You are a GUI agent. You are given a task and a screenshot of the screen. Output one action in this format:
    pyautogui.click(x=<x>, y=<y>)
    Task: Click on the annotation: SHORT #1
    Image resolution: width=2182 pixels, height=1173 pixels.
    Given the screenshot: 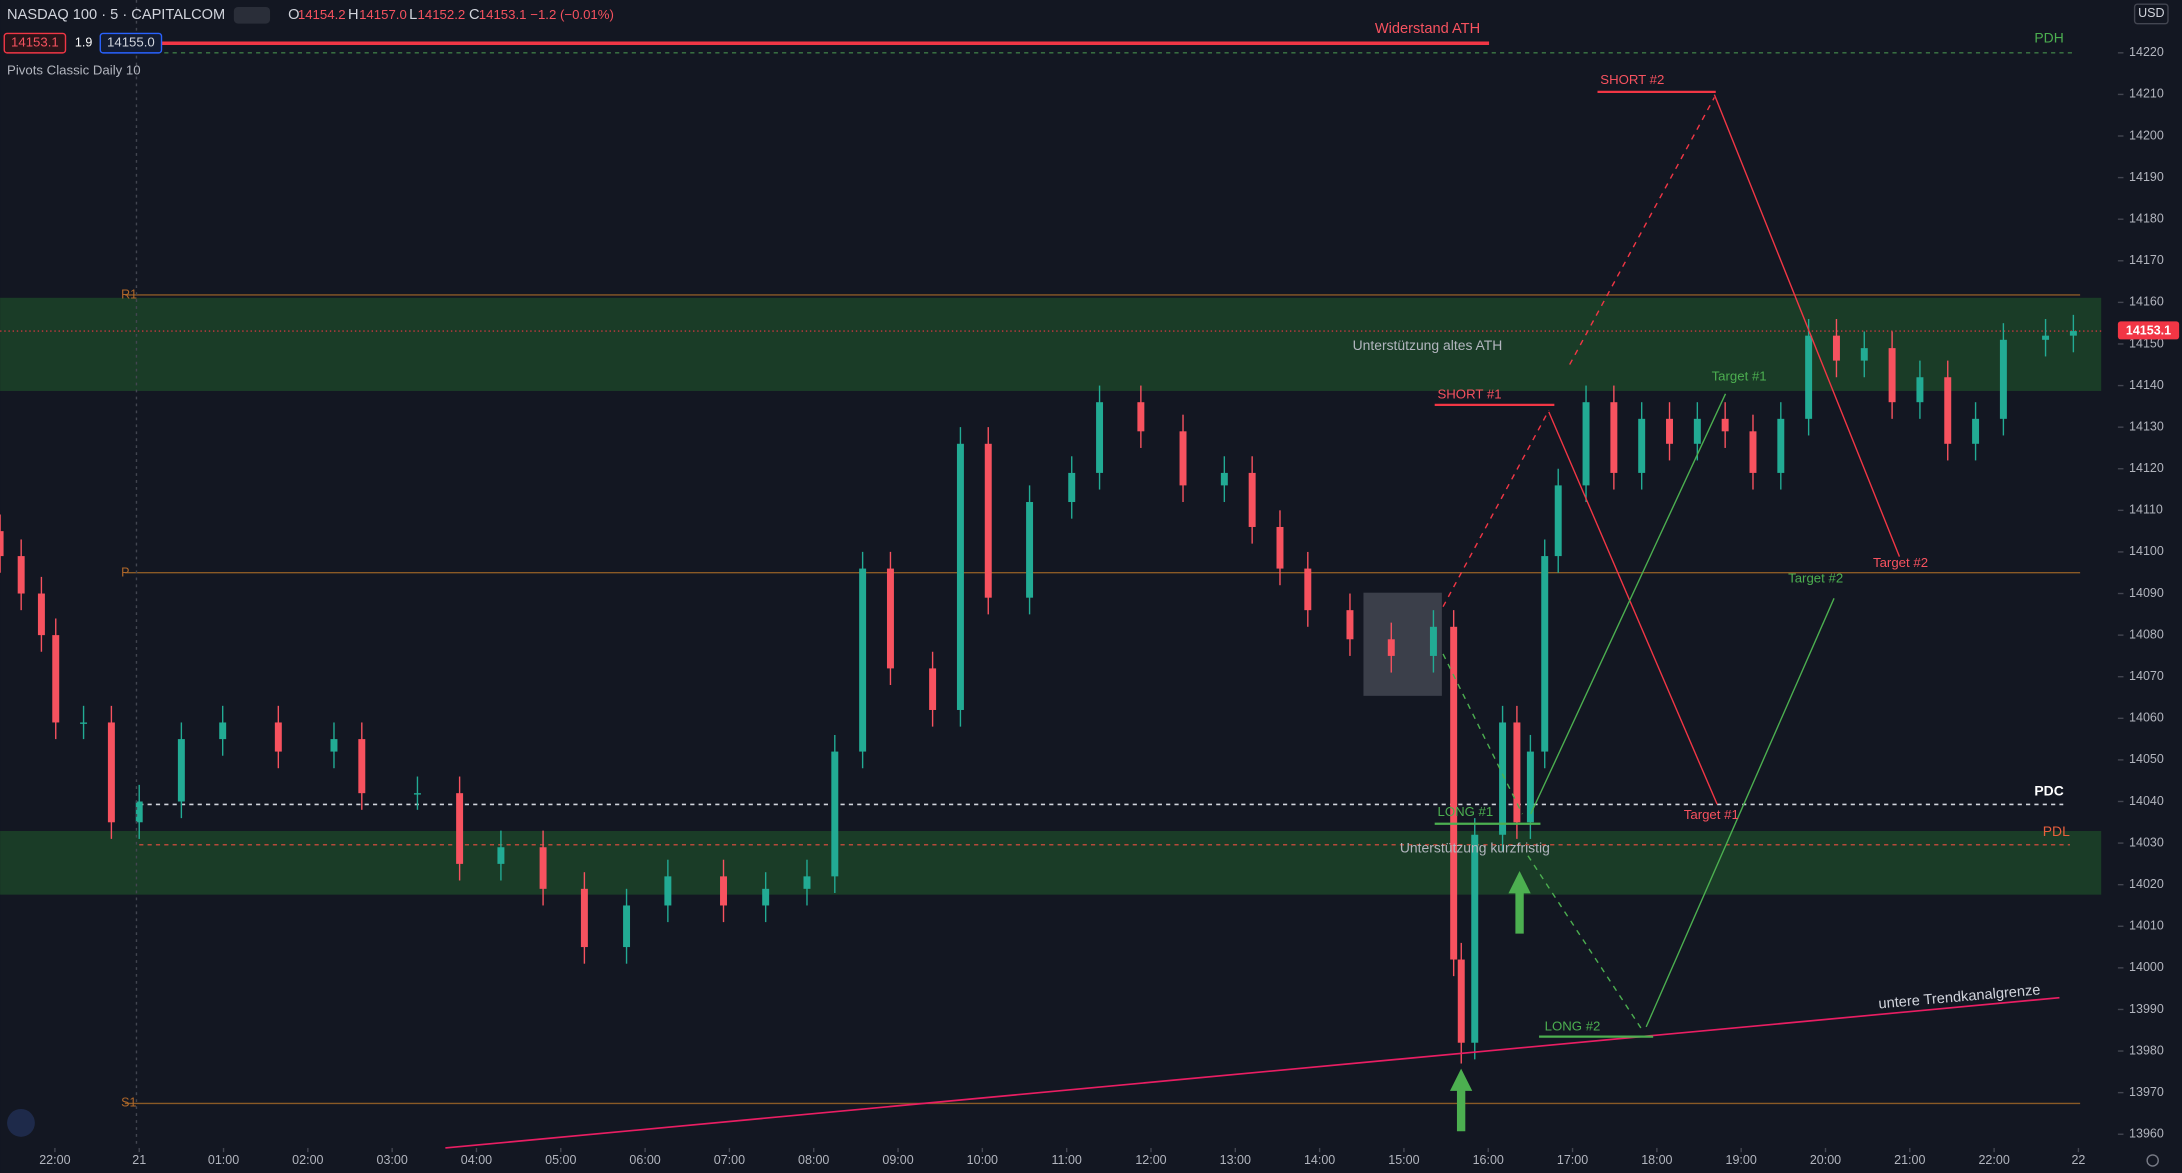 What is the action you would take?
    pyautogui.click(x=1469, y=394)
    